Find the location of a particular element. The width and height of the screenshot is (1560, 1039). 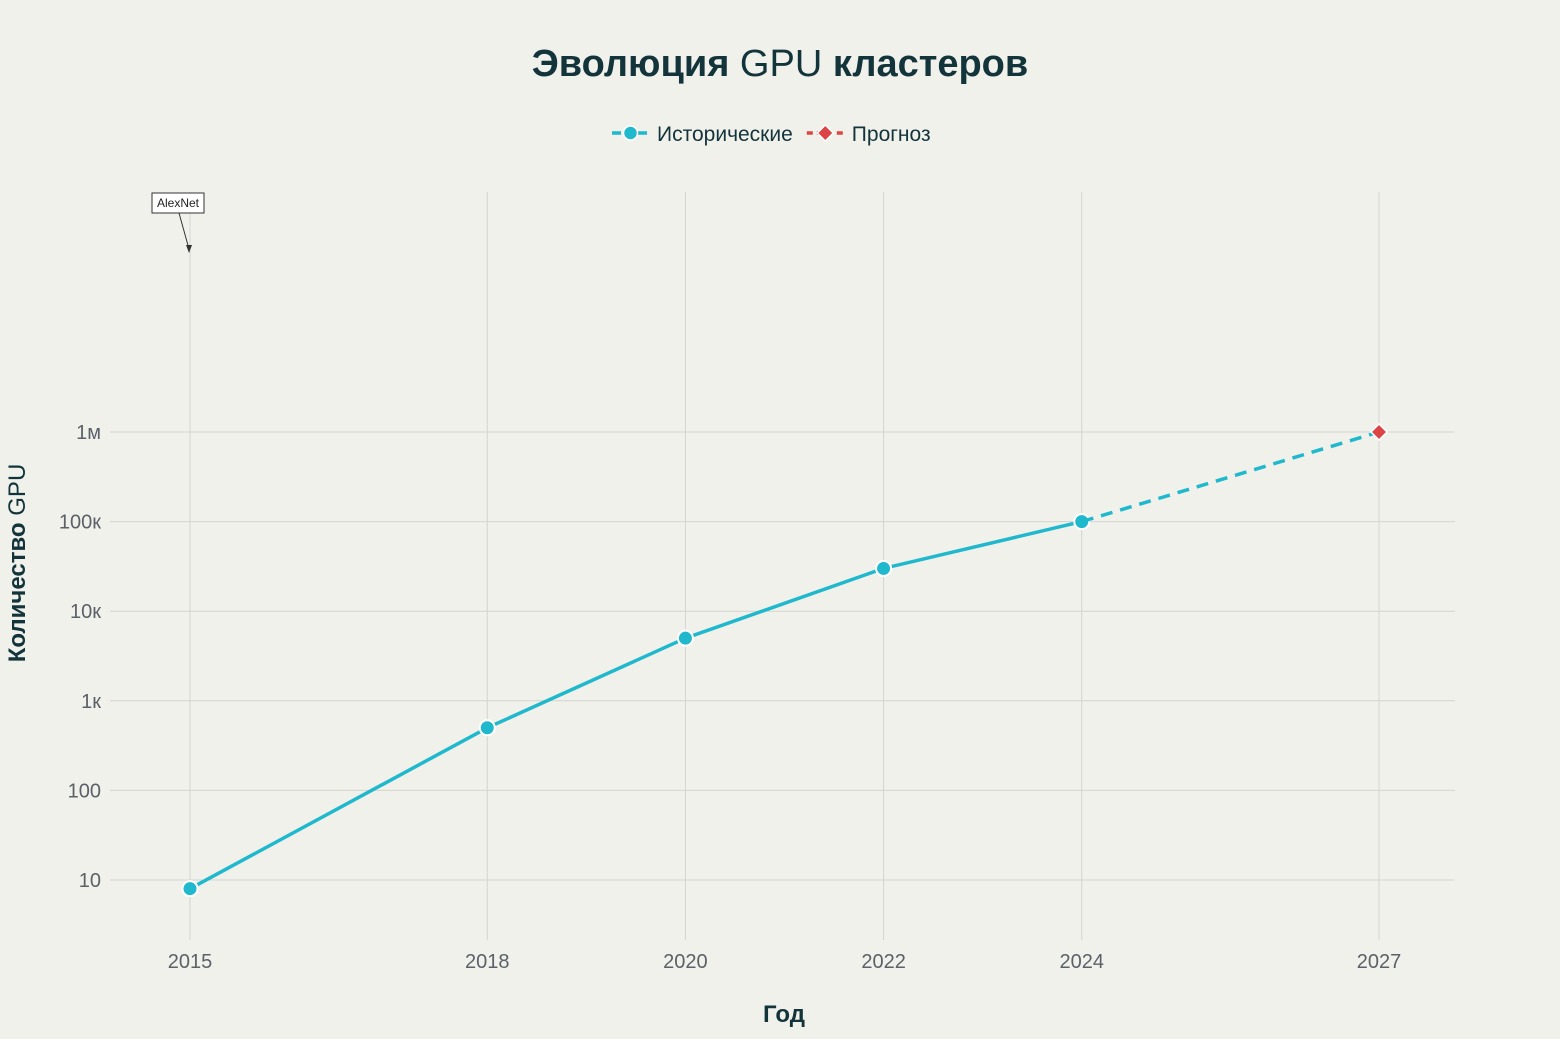

y-axis-title: Количество GPU is located at coordinates (17, 563).